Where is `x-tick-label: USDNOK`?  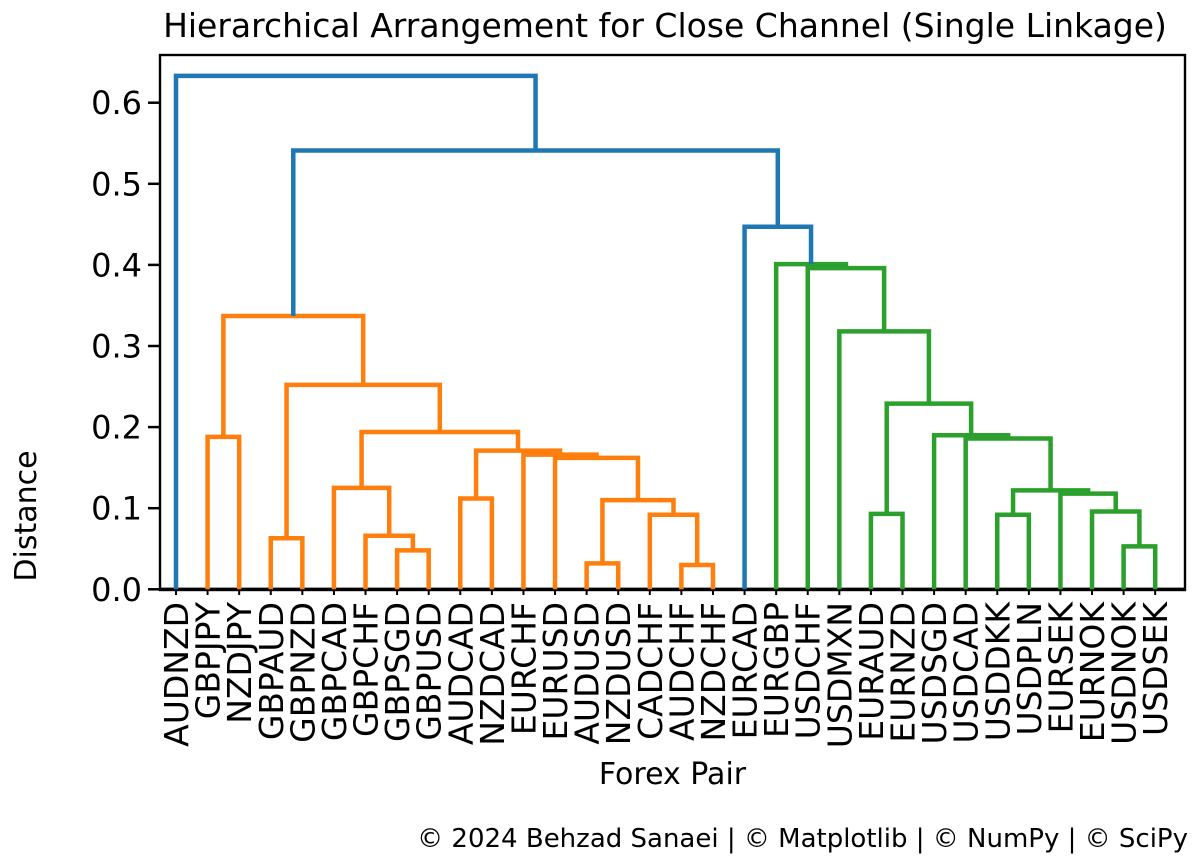 x-tick-label: USDNOK is located at coordinates (1124, 673).